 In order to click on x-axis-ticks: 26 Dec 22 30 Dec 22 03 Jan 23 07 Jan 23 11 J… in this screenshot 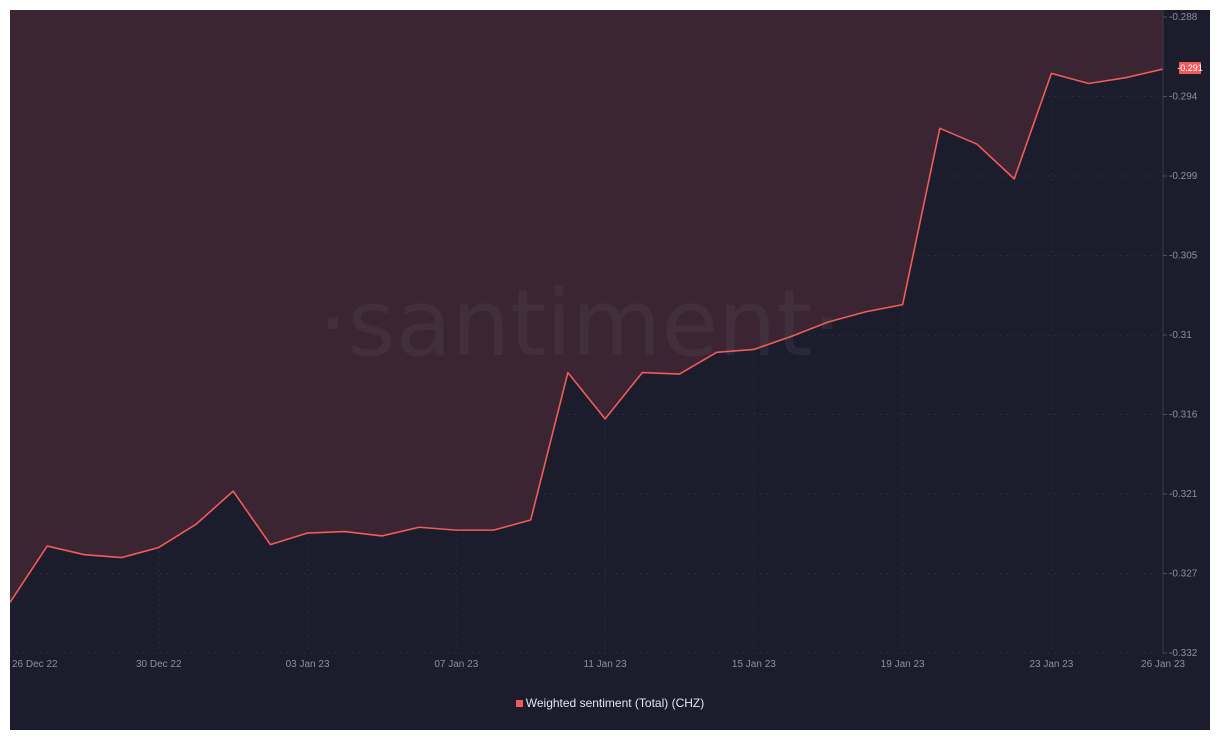, I will do `click(598, 664)`.